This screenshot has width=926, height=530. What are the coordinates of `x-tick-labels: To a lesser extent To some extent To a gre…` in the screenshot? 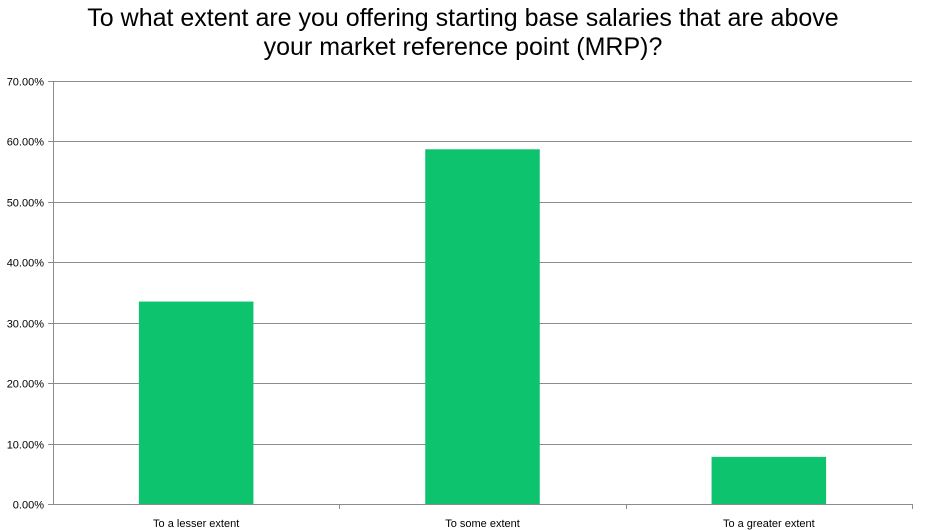 It's located at (484, 524).